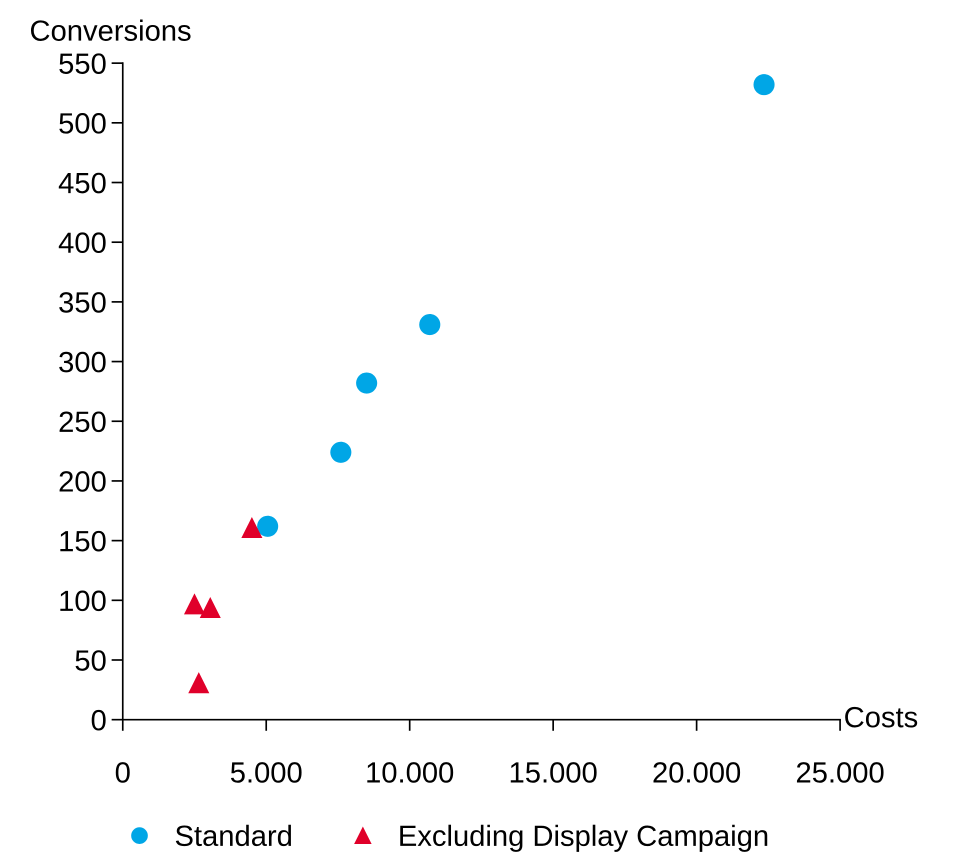 This screenshot has width=959, height=865. I want to click on legend-label: Standard, so click(233, 835).